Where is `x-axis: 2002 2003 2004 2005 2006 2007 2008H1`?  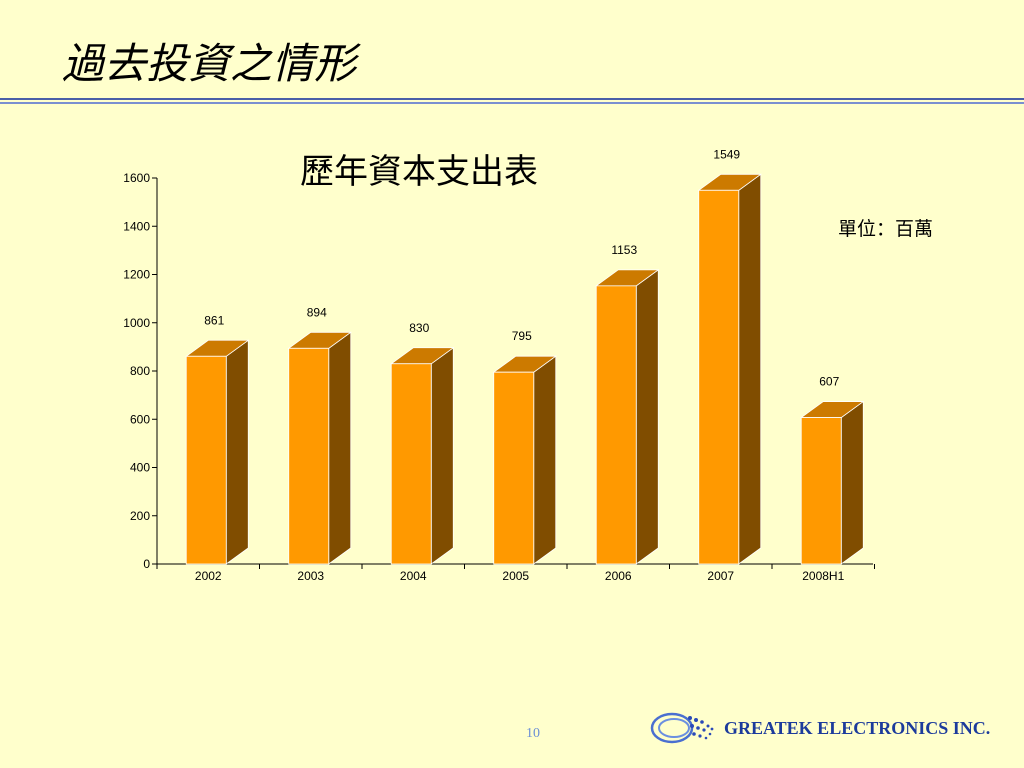
x-axis: 2002 2003 2004 2005 2006 2007 2008H1 is located at coordinates (515, 573).